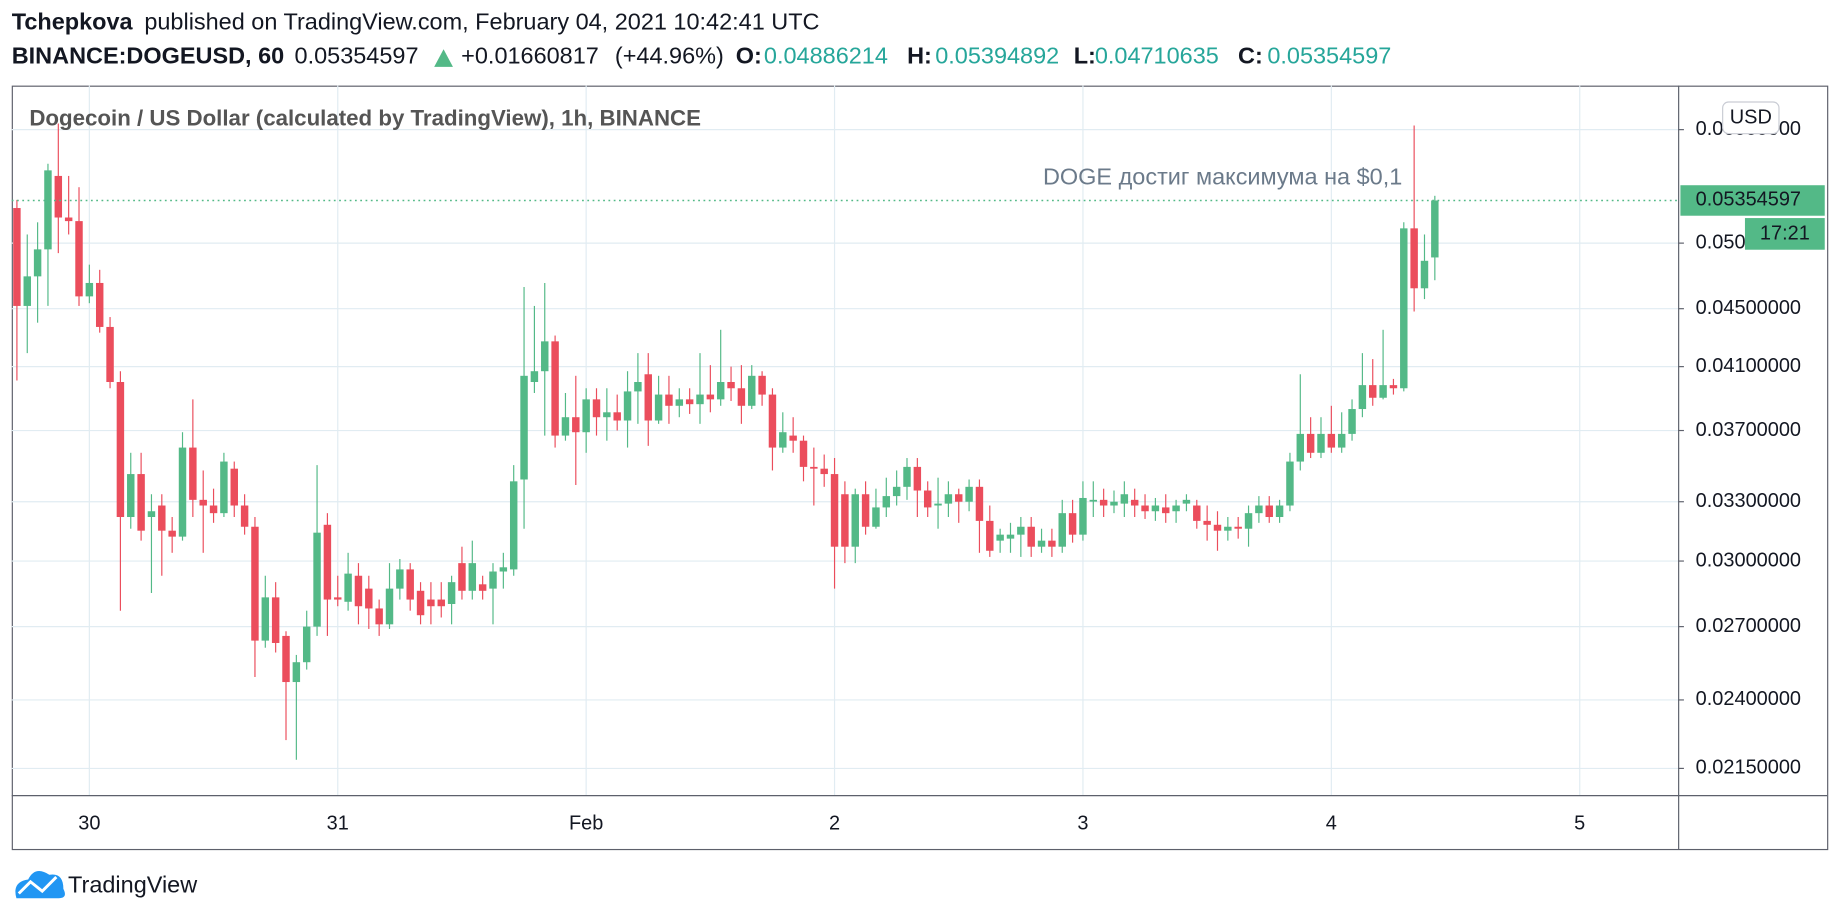 Image resolution: width=1840 pixels, height=924 pixels. Describe the element at coordinates (1748, 366) in the screenshot. I see `y-tick-label: 0.04100000` at that location.